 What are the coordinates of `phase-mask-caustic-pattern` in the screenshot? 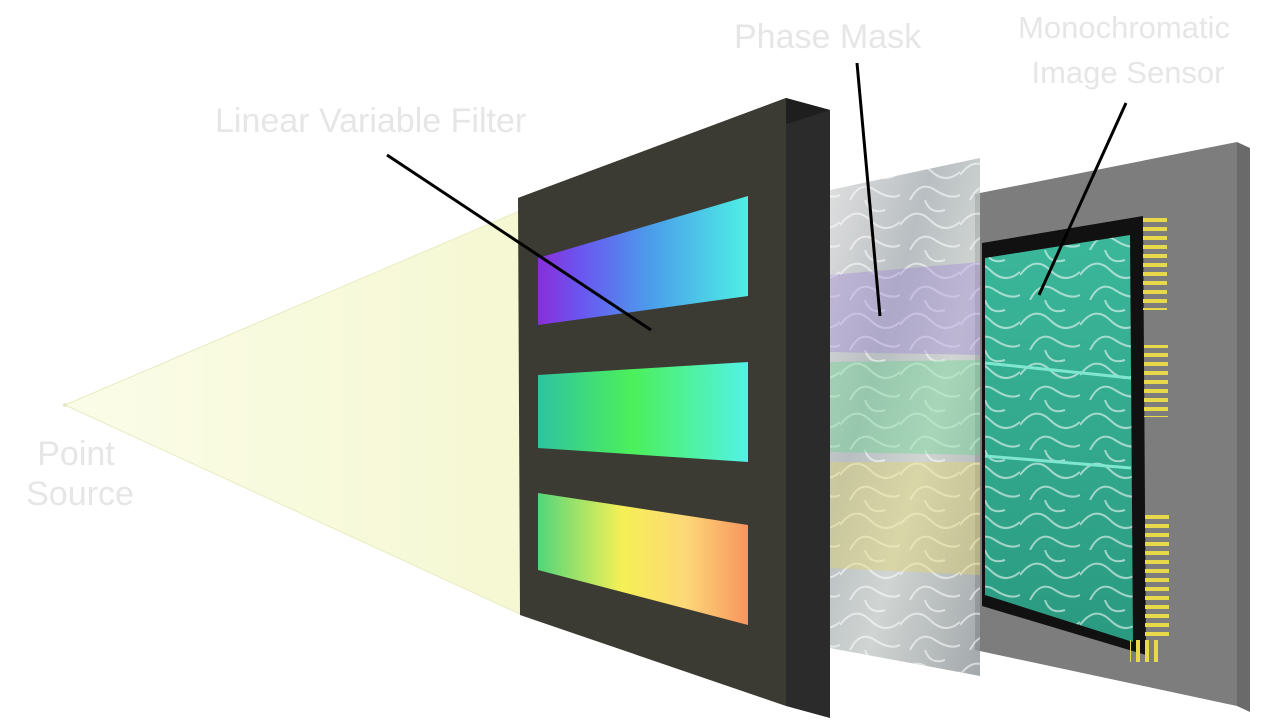 It's located at (905, 417).